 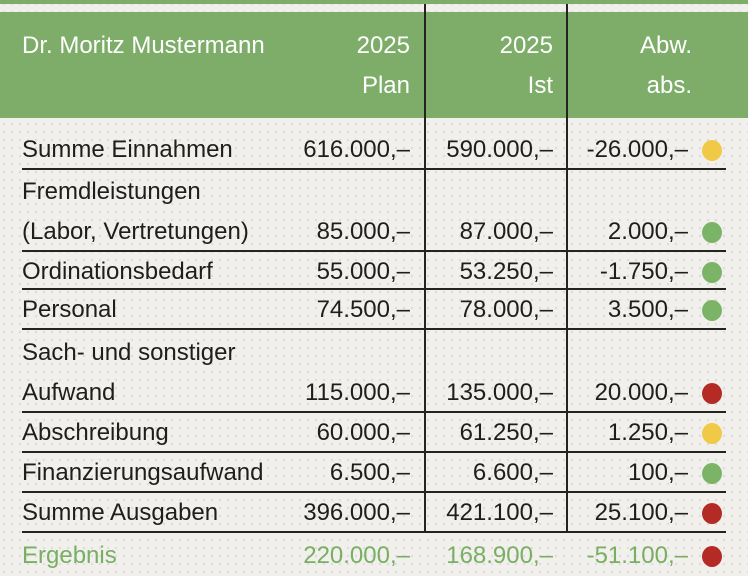 I want to click on abweichung-value: -51.100,–, so click(x=637, y=555).